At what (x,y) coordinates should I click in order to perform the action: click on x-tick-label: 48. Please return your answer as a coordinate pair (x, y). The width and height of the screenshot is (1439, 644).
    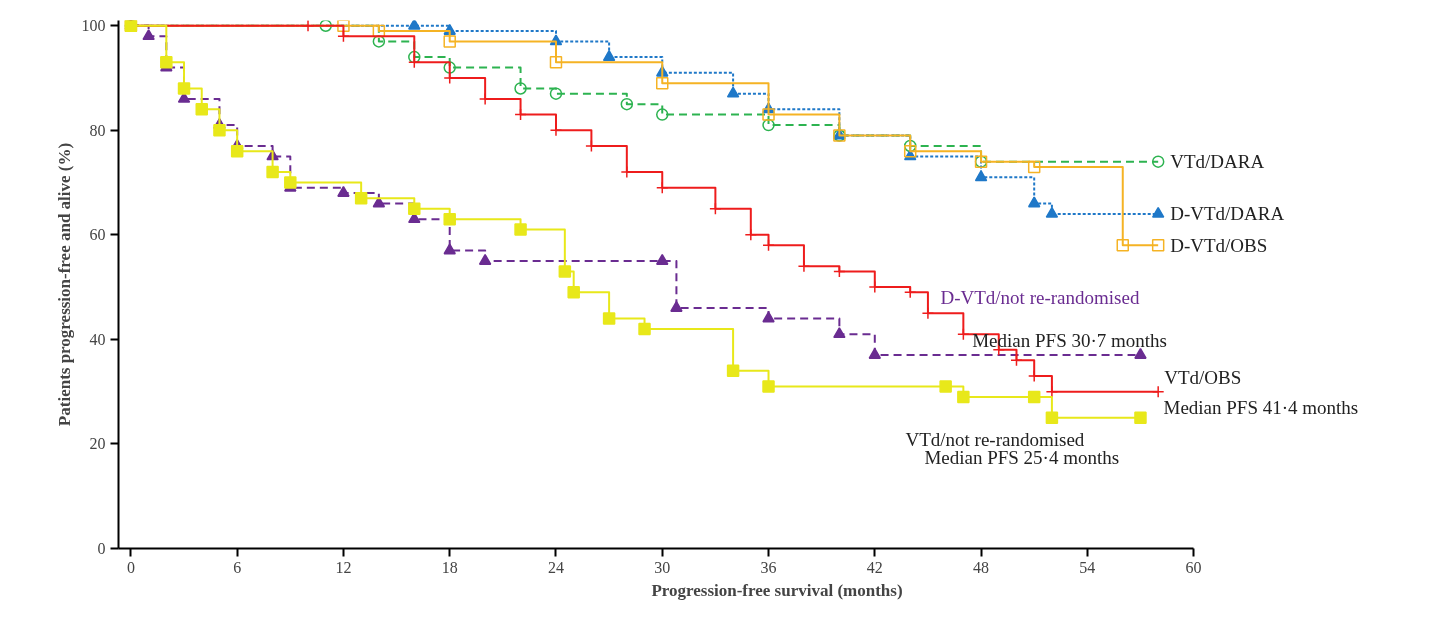
    Looking at the image, I should click on (981, 567).